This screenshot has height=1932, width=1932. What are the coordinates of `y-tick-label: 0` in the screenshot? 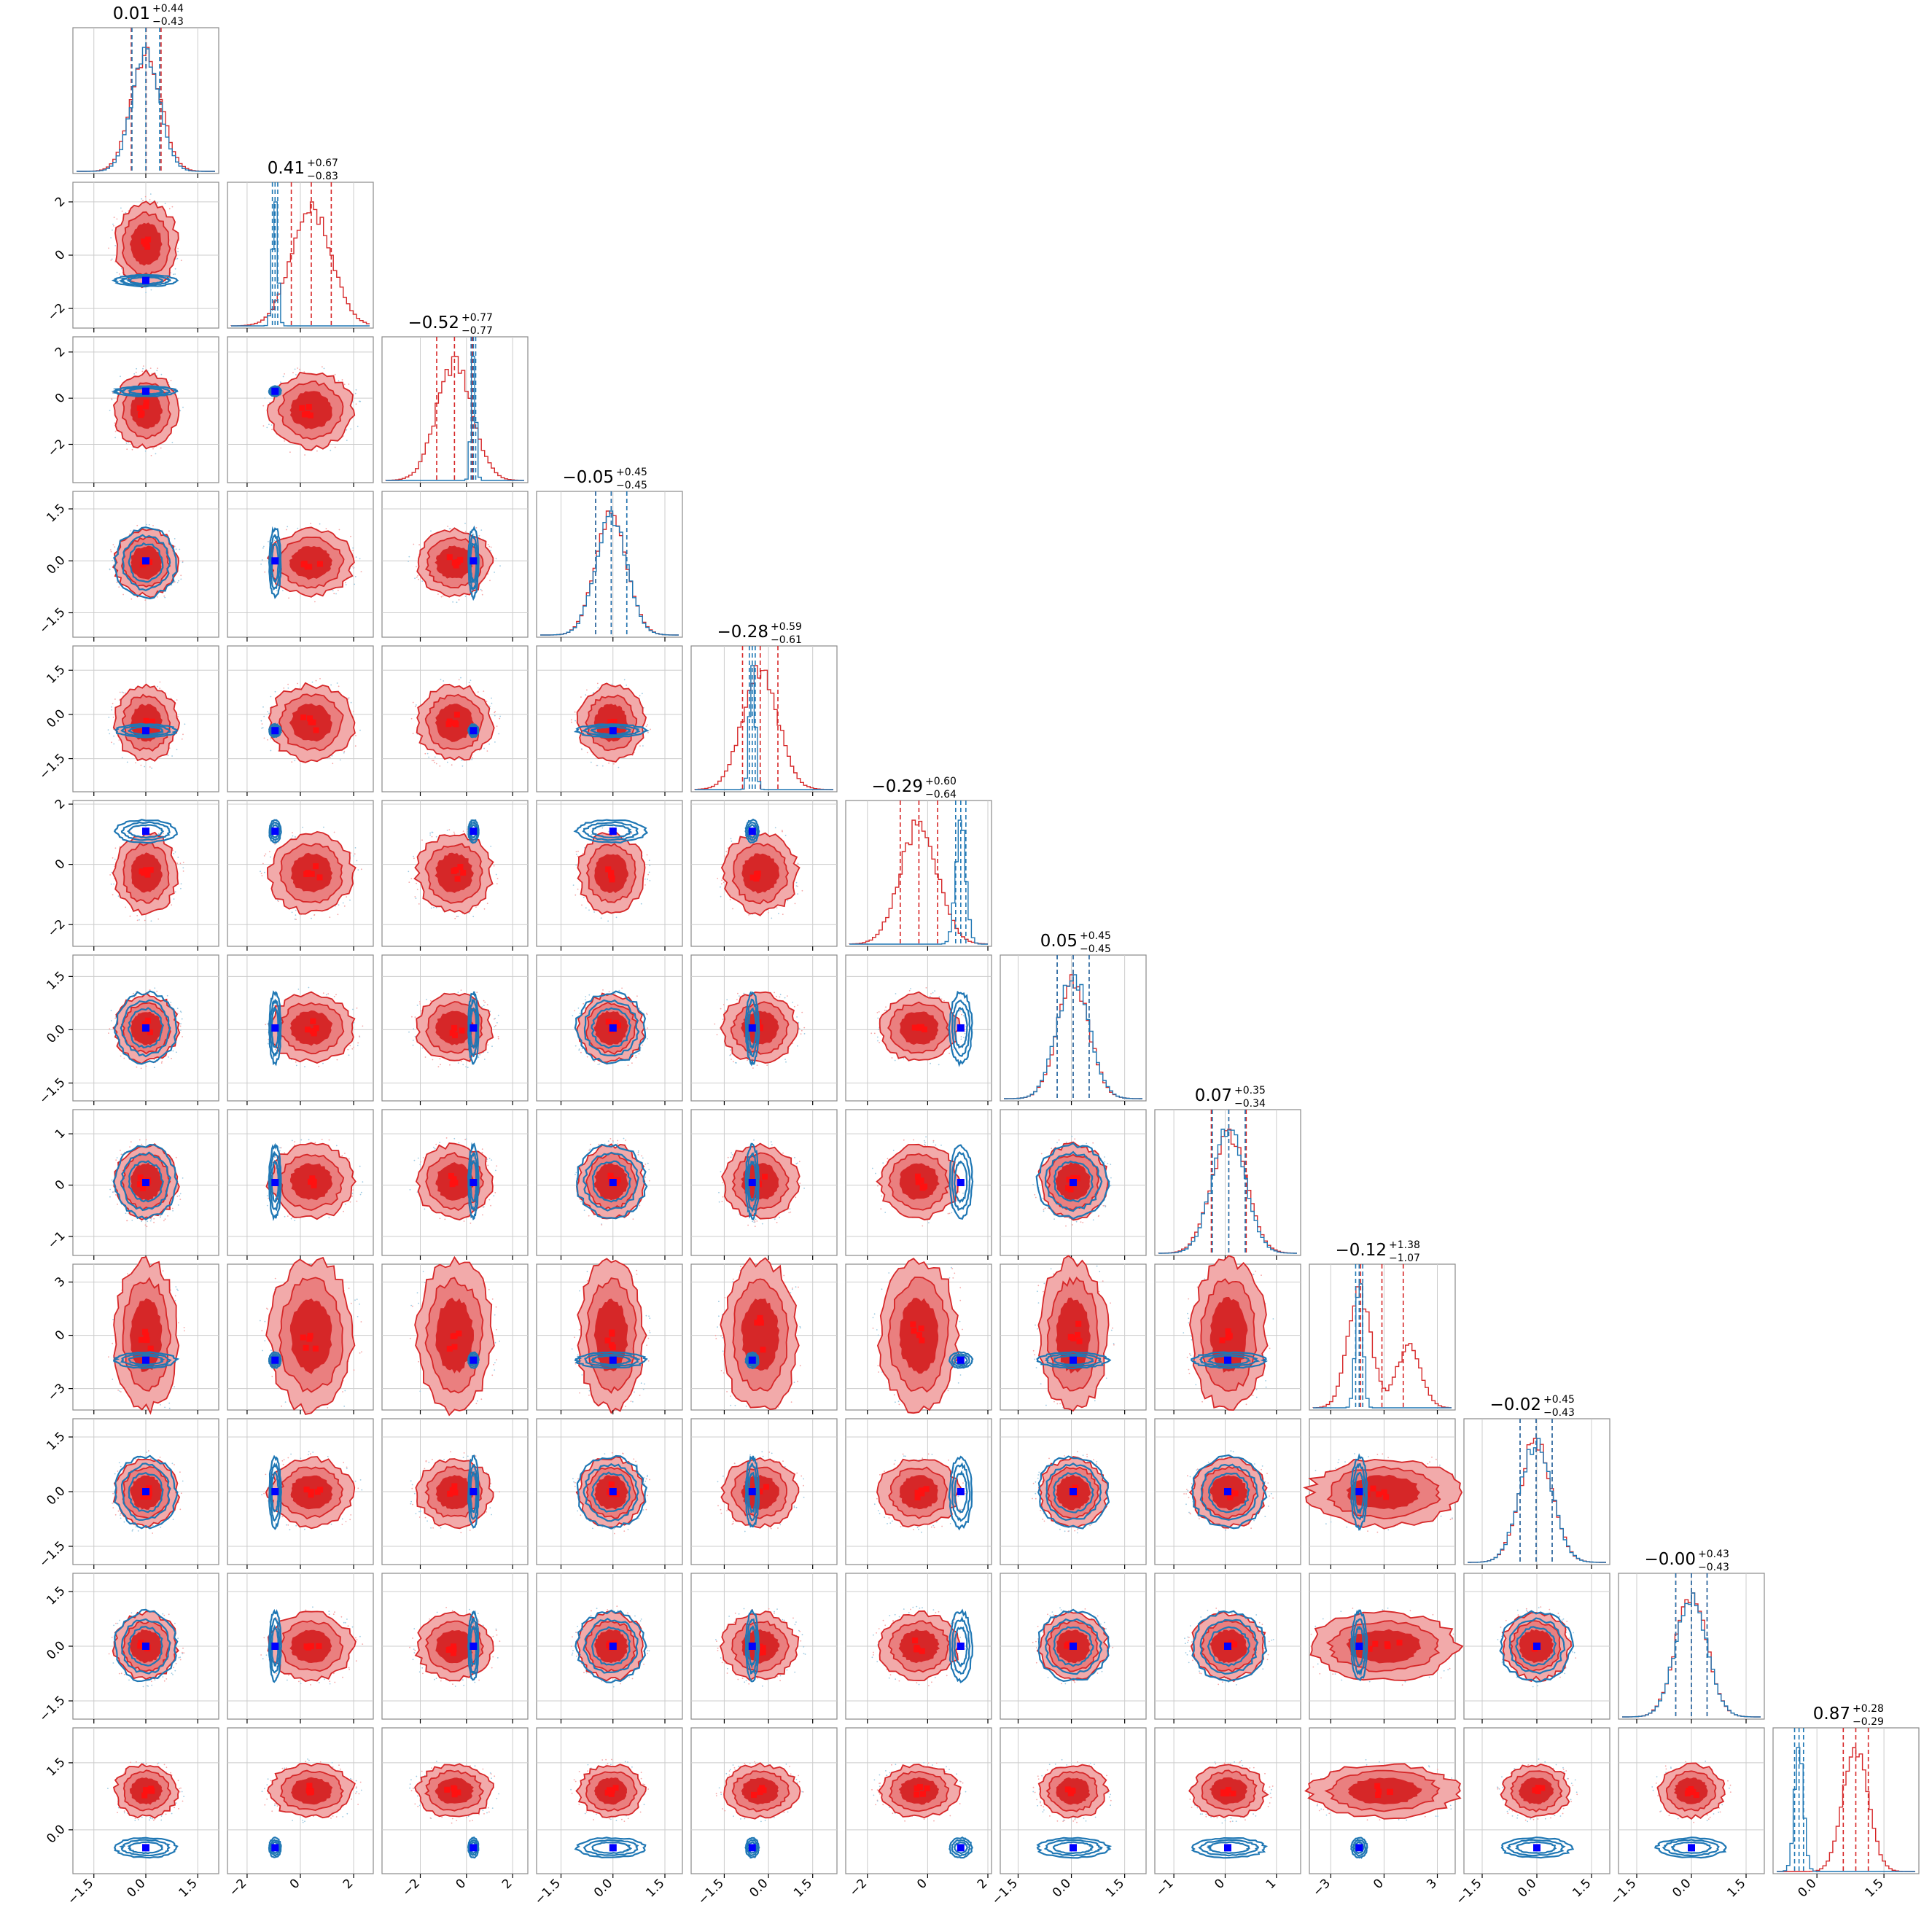 It's located at (60, 865).